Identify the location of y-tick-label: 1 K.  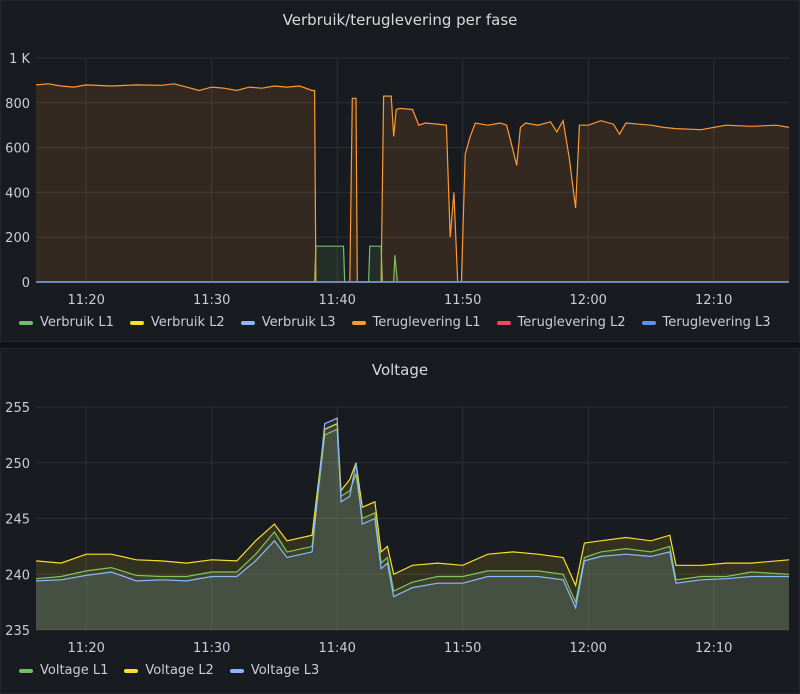
(19, 59).